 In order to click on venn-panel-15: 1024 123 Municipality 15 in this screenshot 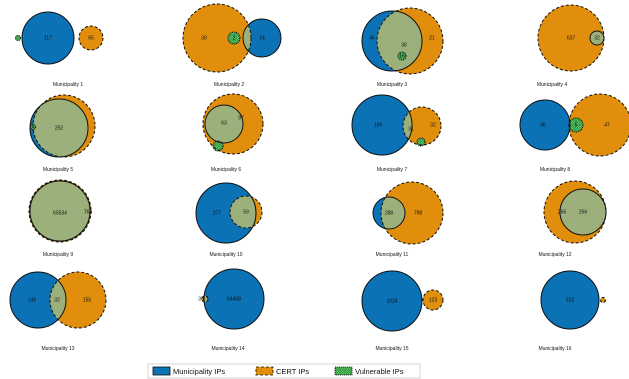, I will do `click(402, 311)`.